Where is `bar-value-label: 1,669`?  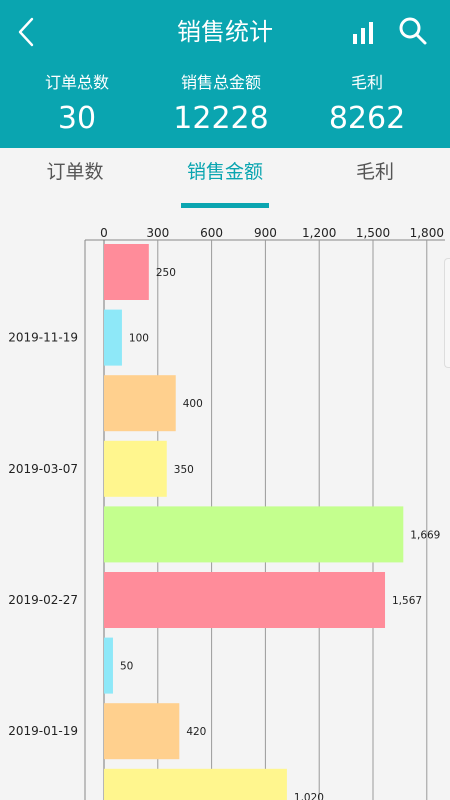
bar-value-label: 1,669 is located at coordinates (425, 535).